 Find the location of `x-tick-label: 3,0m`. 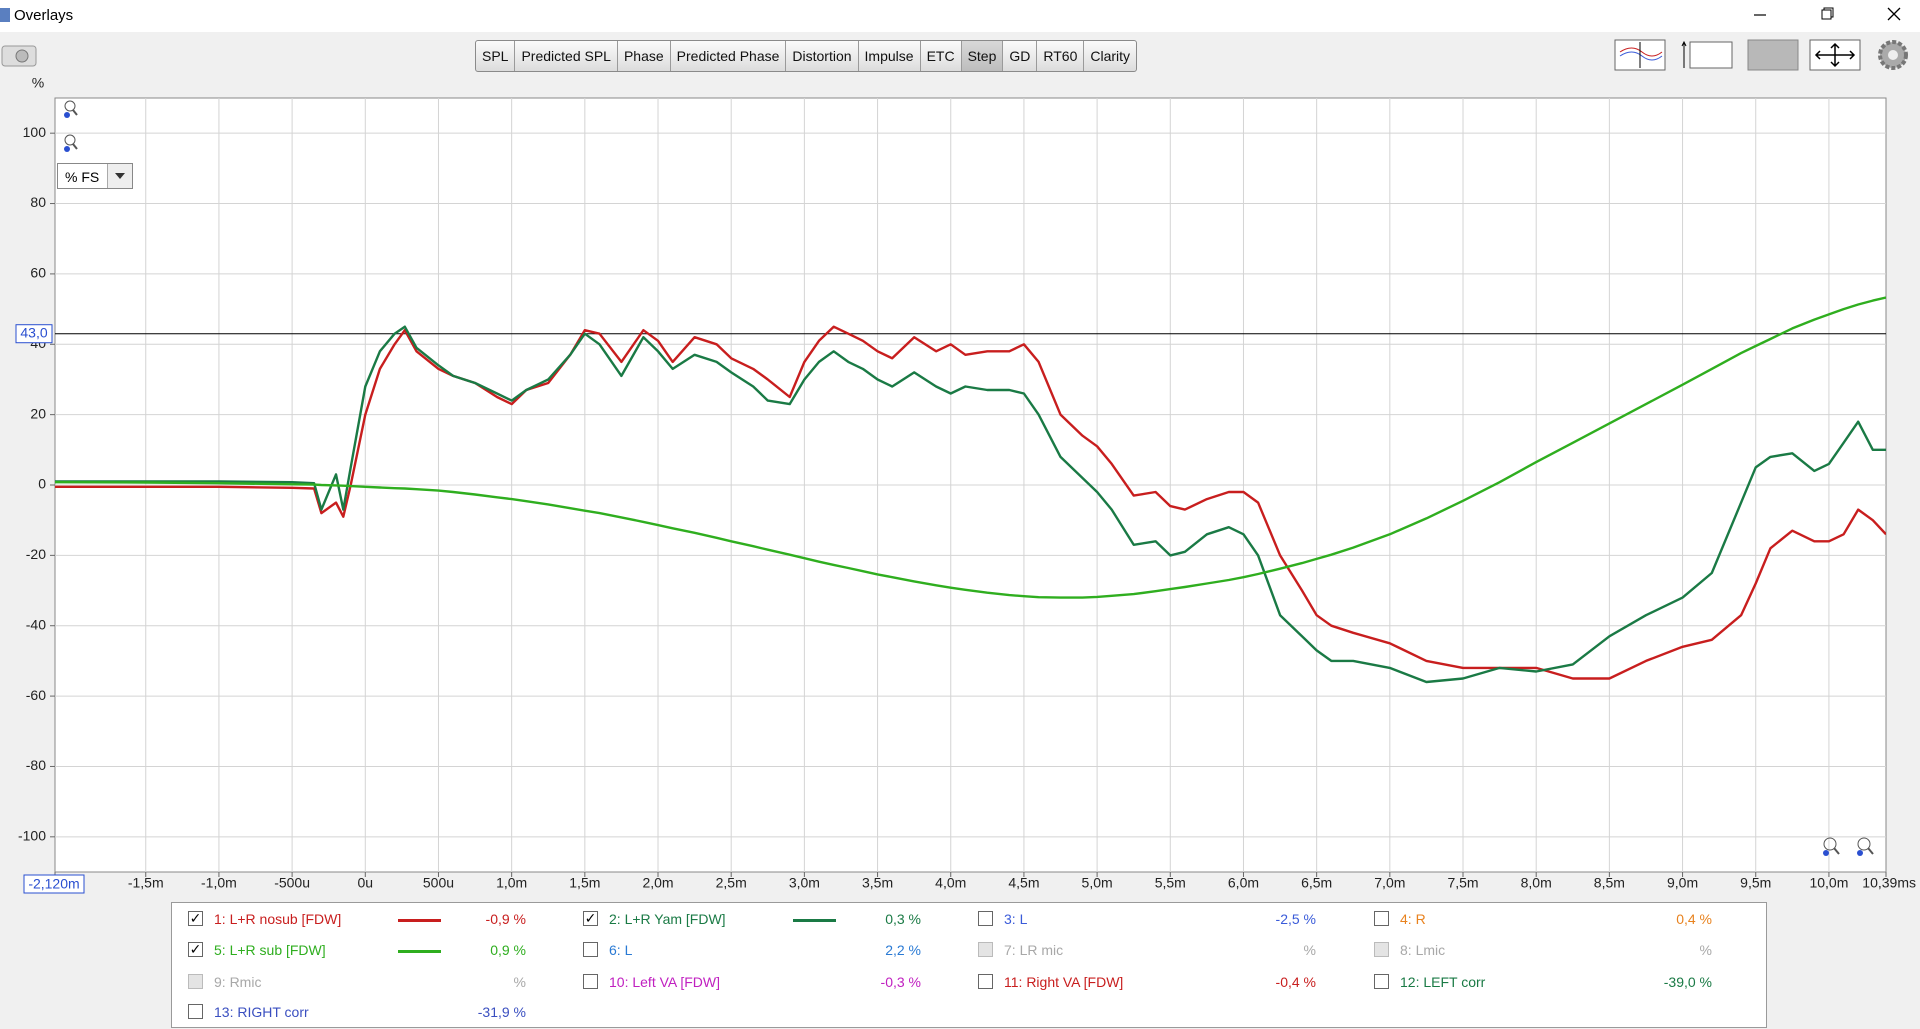

x-tick-label: 3,0m is located at coordinates (804, 883).